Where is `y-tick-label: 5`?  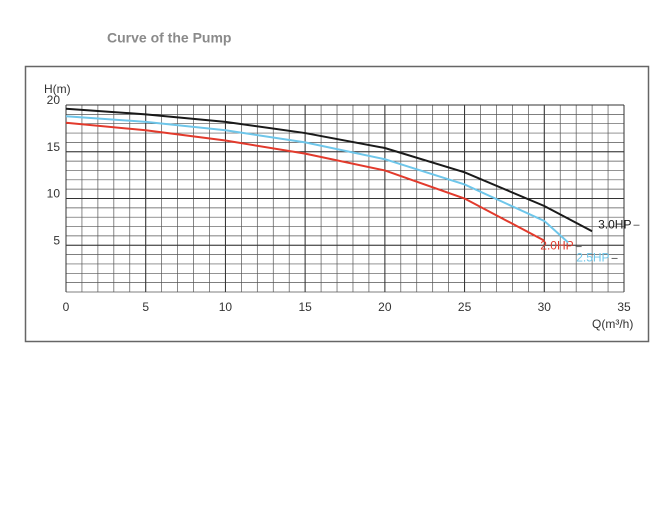 y-tick-label: 5 is located at coordinates (56, 240).